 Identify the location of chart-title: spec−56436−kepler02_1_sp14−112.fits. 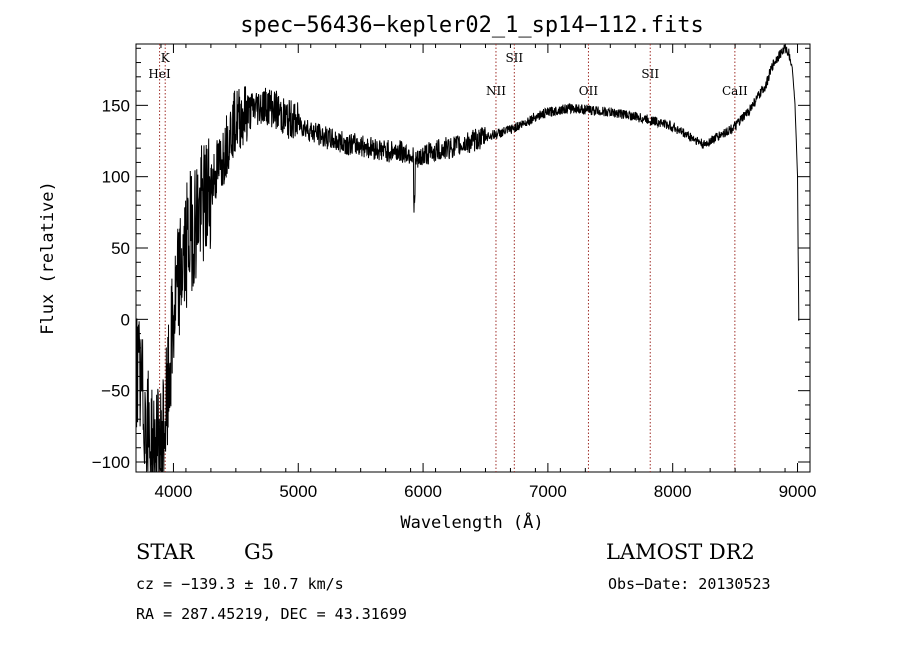
(472, 25).